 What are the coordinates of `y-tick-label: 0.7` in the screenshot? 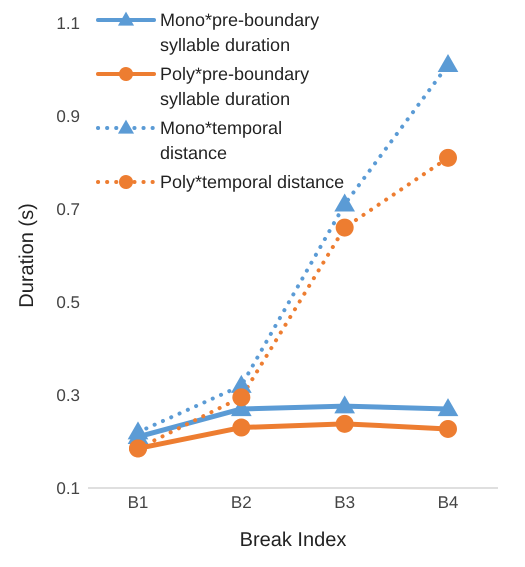 It's located at (68, 210).